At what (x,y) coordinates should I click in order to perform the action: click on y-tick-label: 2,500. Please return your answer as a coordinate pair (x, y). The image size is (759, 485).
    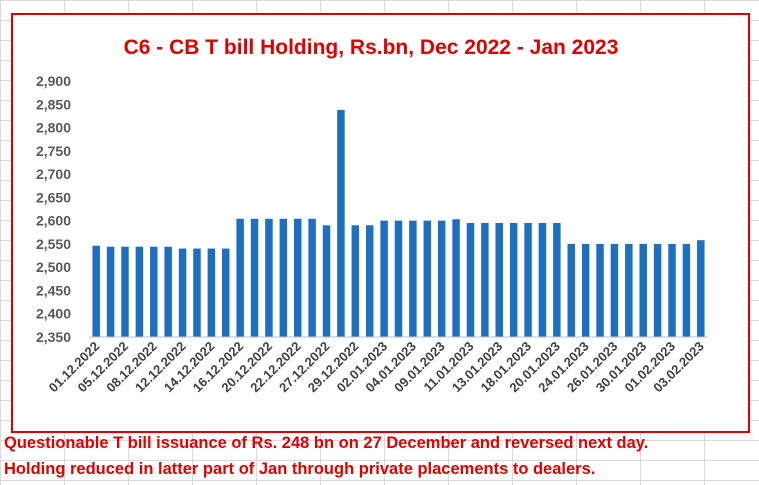
    Looking at the image, I should click on (53, 267).